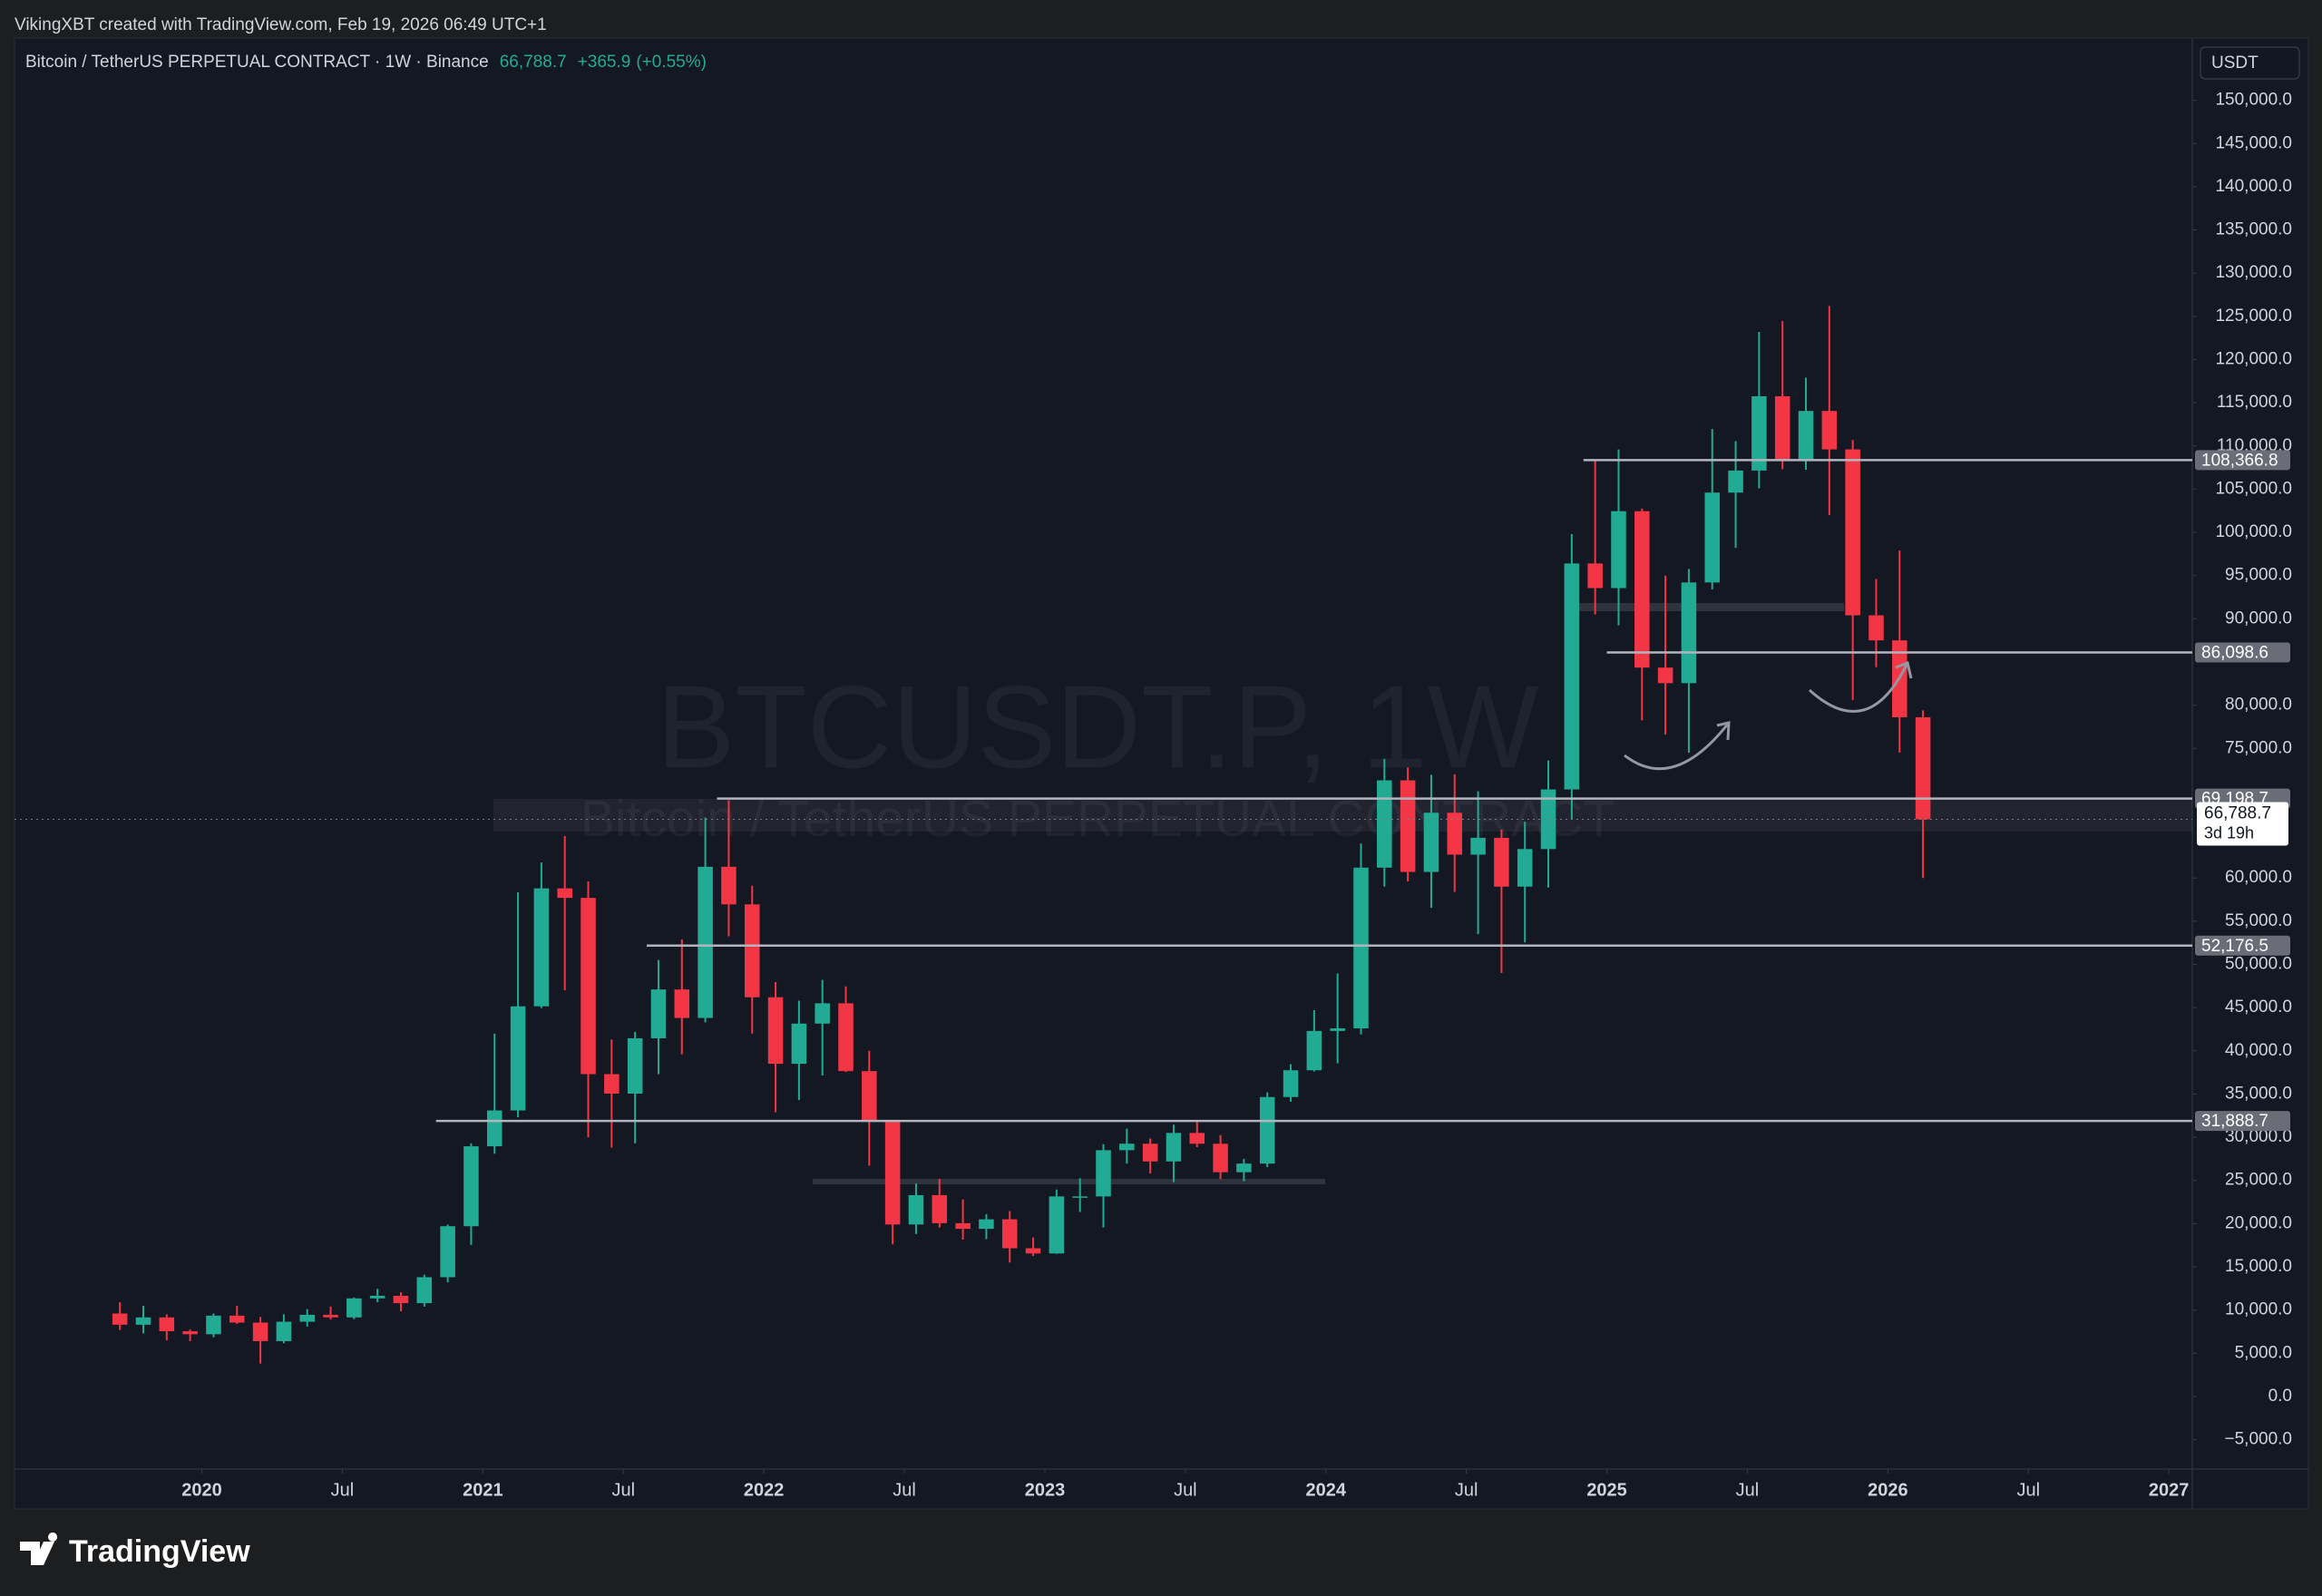  Describe the element at coordinates (2235, 946) in the screenshot. I see `level-label: 52,176.5` at that location.